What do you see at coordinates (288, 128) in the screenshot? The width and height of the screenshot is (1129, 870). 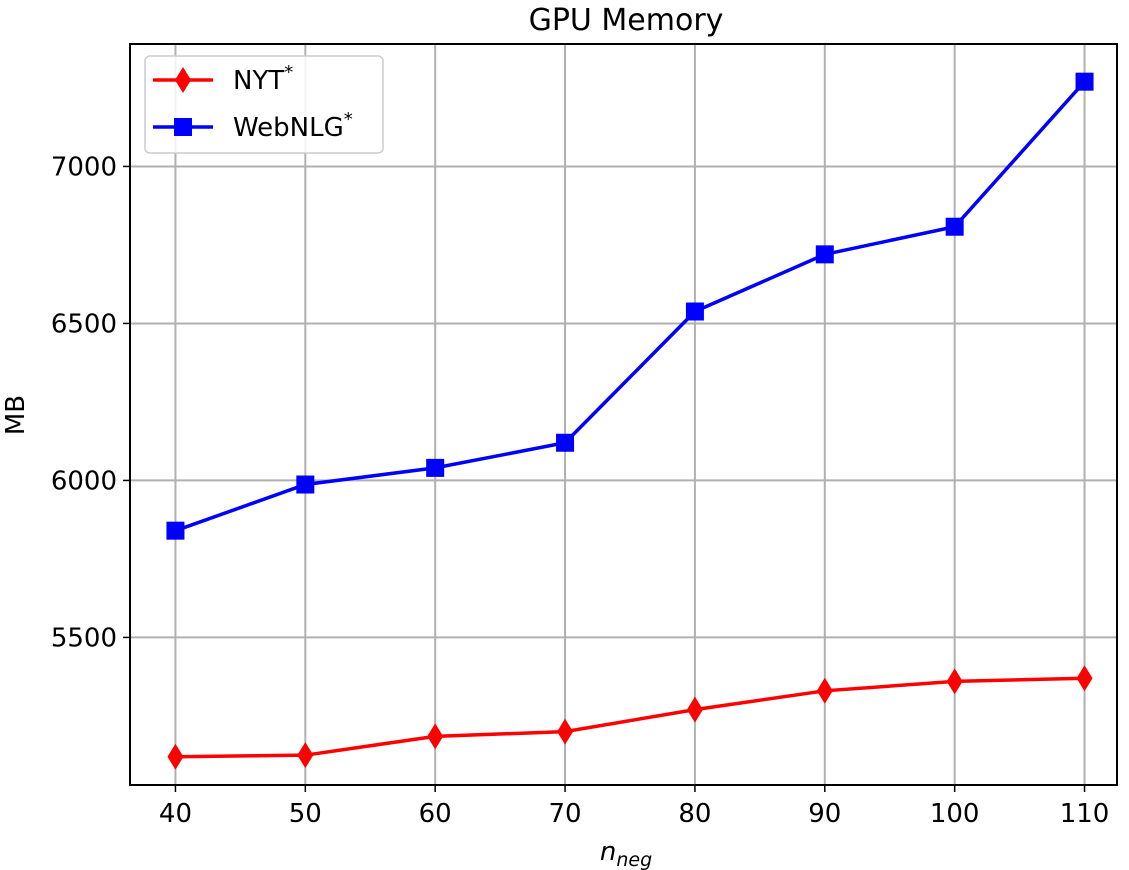 I see `legend-label-name: WebNLG` at bounding box center [288, 128].